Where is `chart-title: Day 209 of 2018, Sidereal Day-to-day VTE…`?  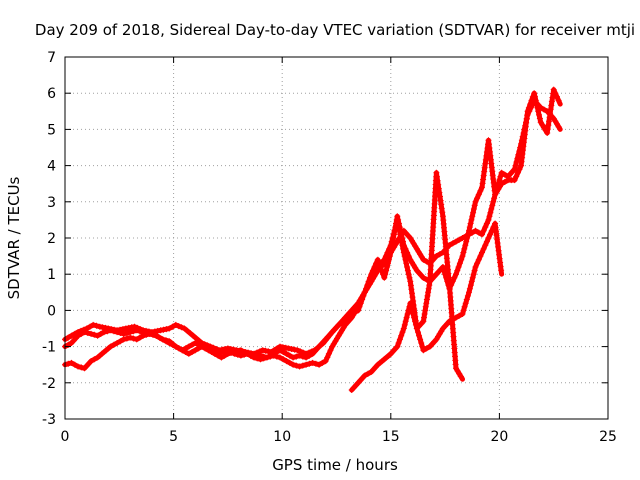
chart-title: Day 209 of 2018, Sidereal Day-to-day VTE… is located at coordinates (335, 30).